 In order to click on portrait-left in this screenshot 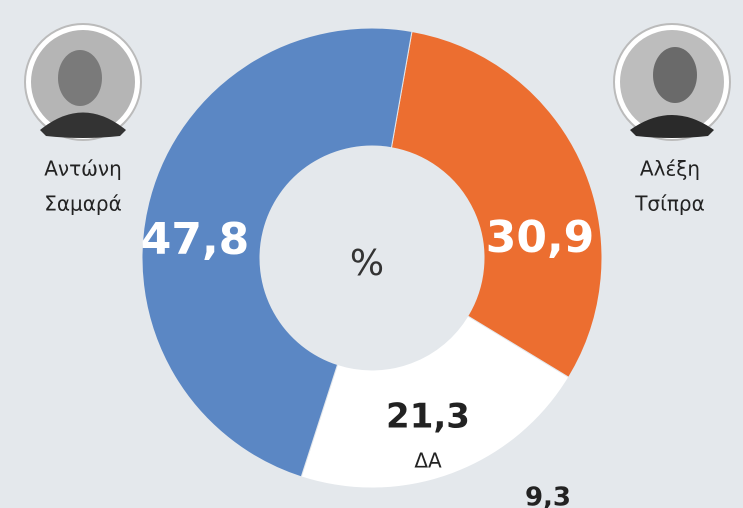, I will do `click(83, 82)`.